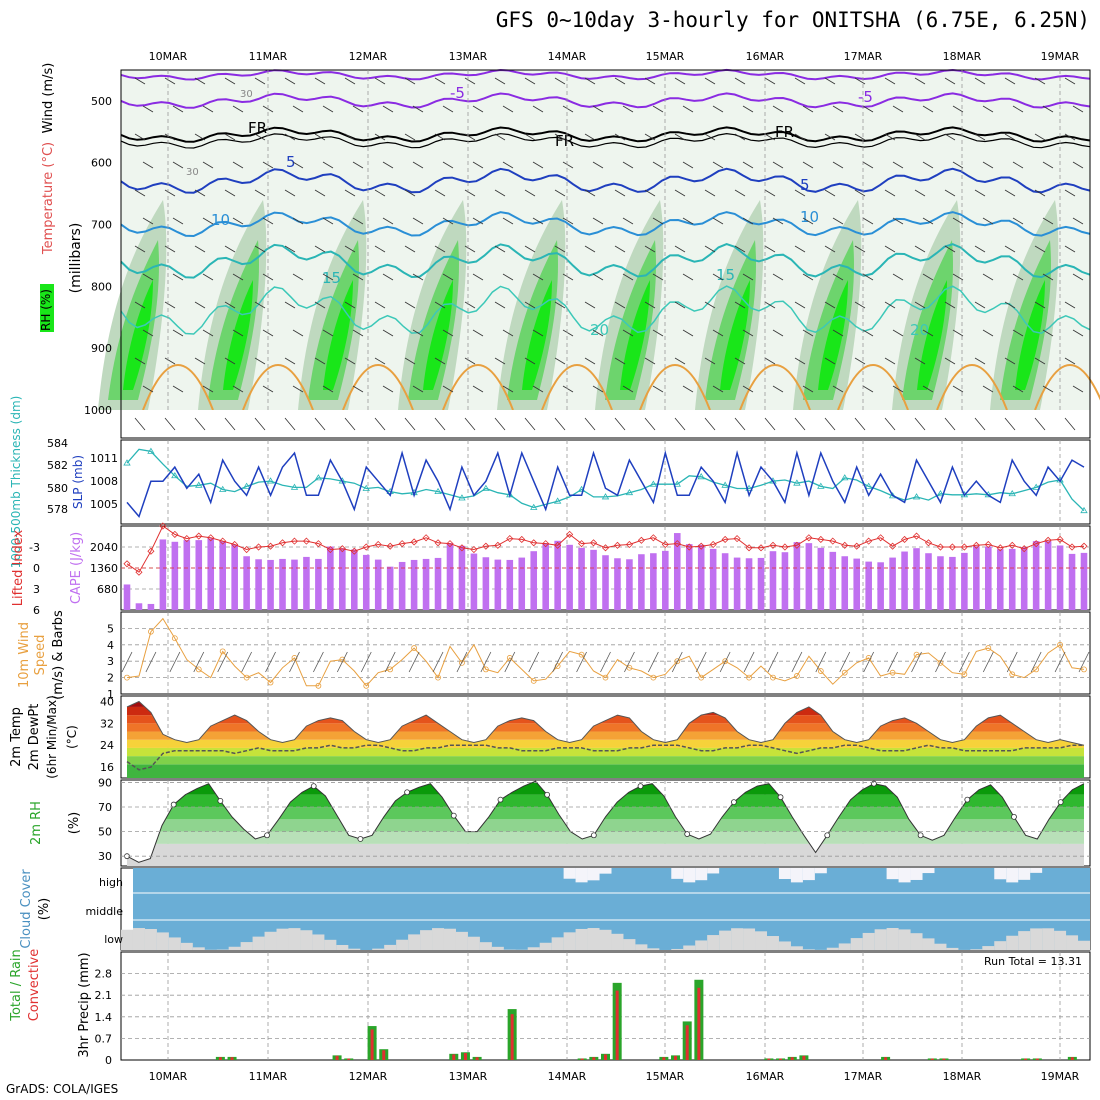  I want to click on contour-label: 20, so click(919, 330).